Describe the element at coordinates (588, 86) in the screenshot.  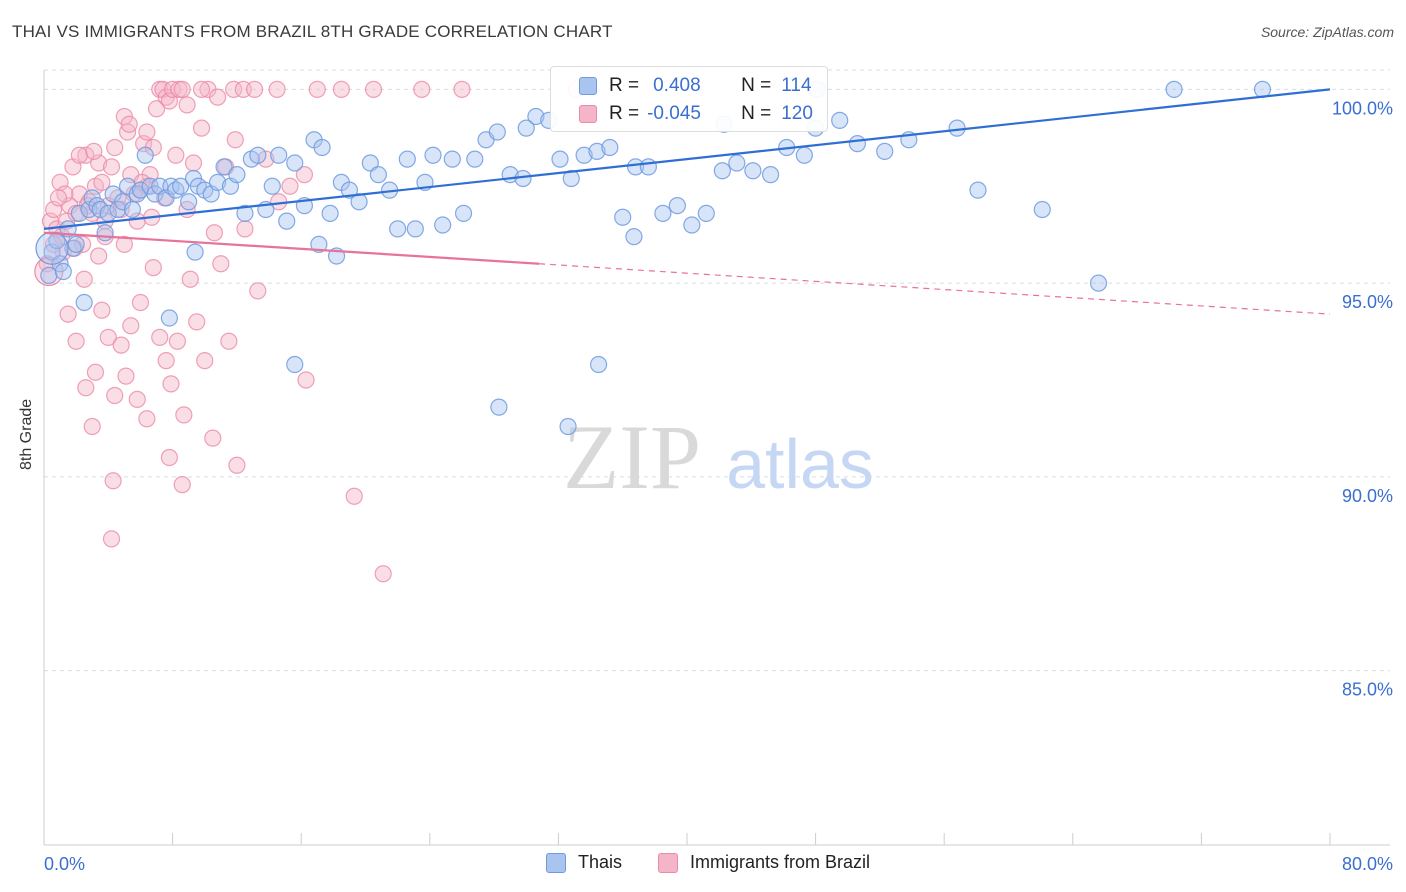
I see `legend-swatch-thais` at that location.